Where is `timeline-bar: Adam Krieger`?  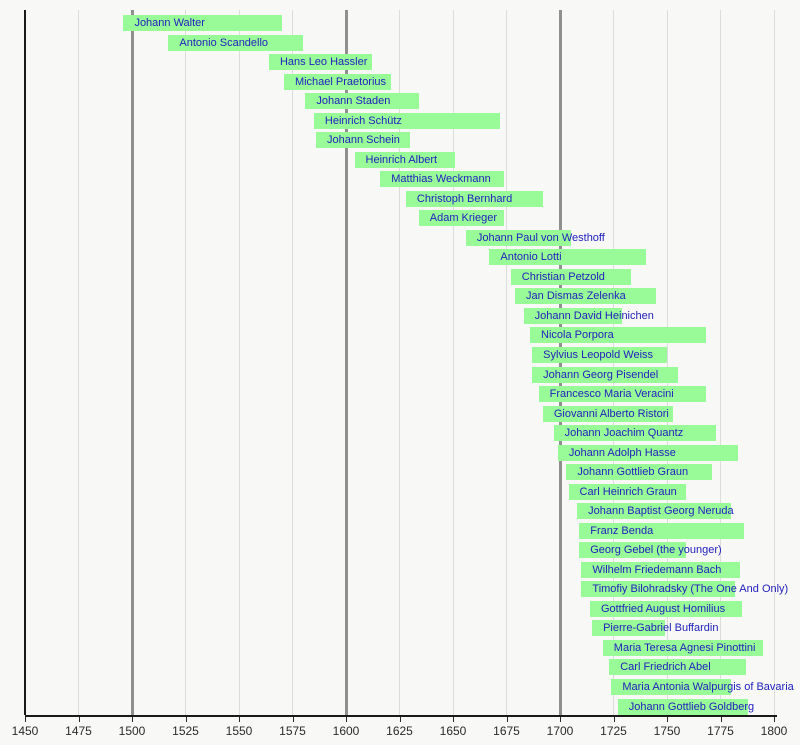
timeline-bar: Adam Krieger is located at coordinates (461, 218).